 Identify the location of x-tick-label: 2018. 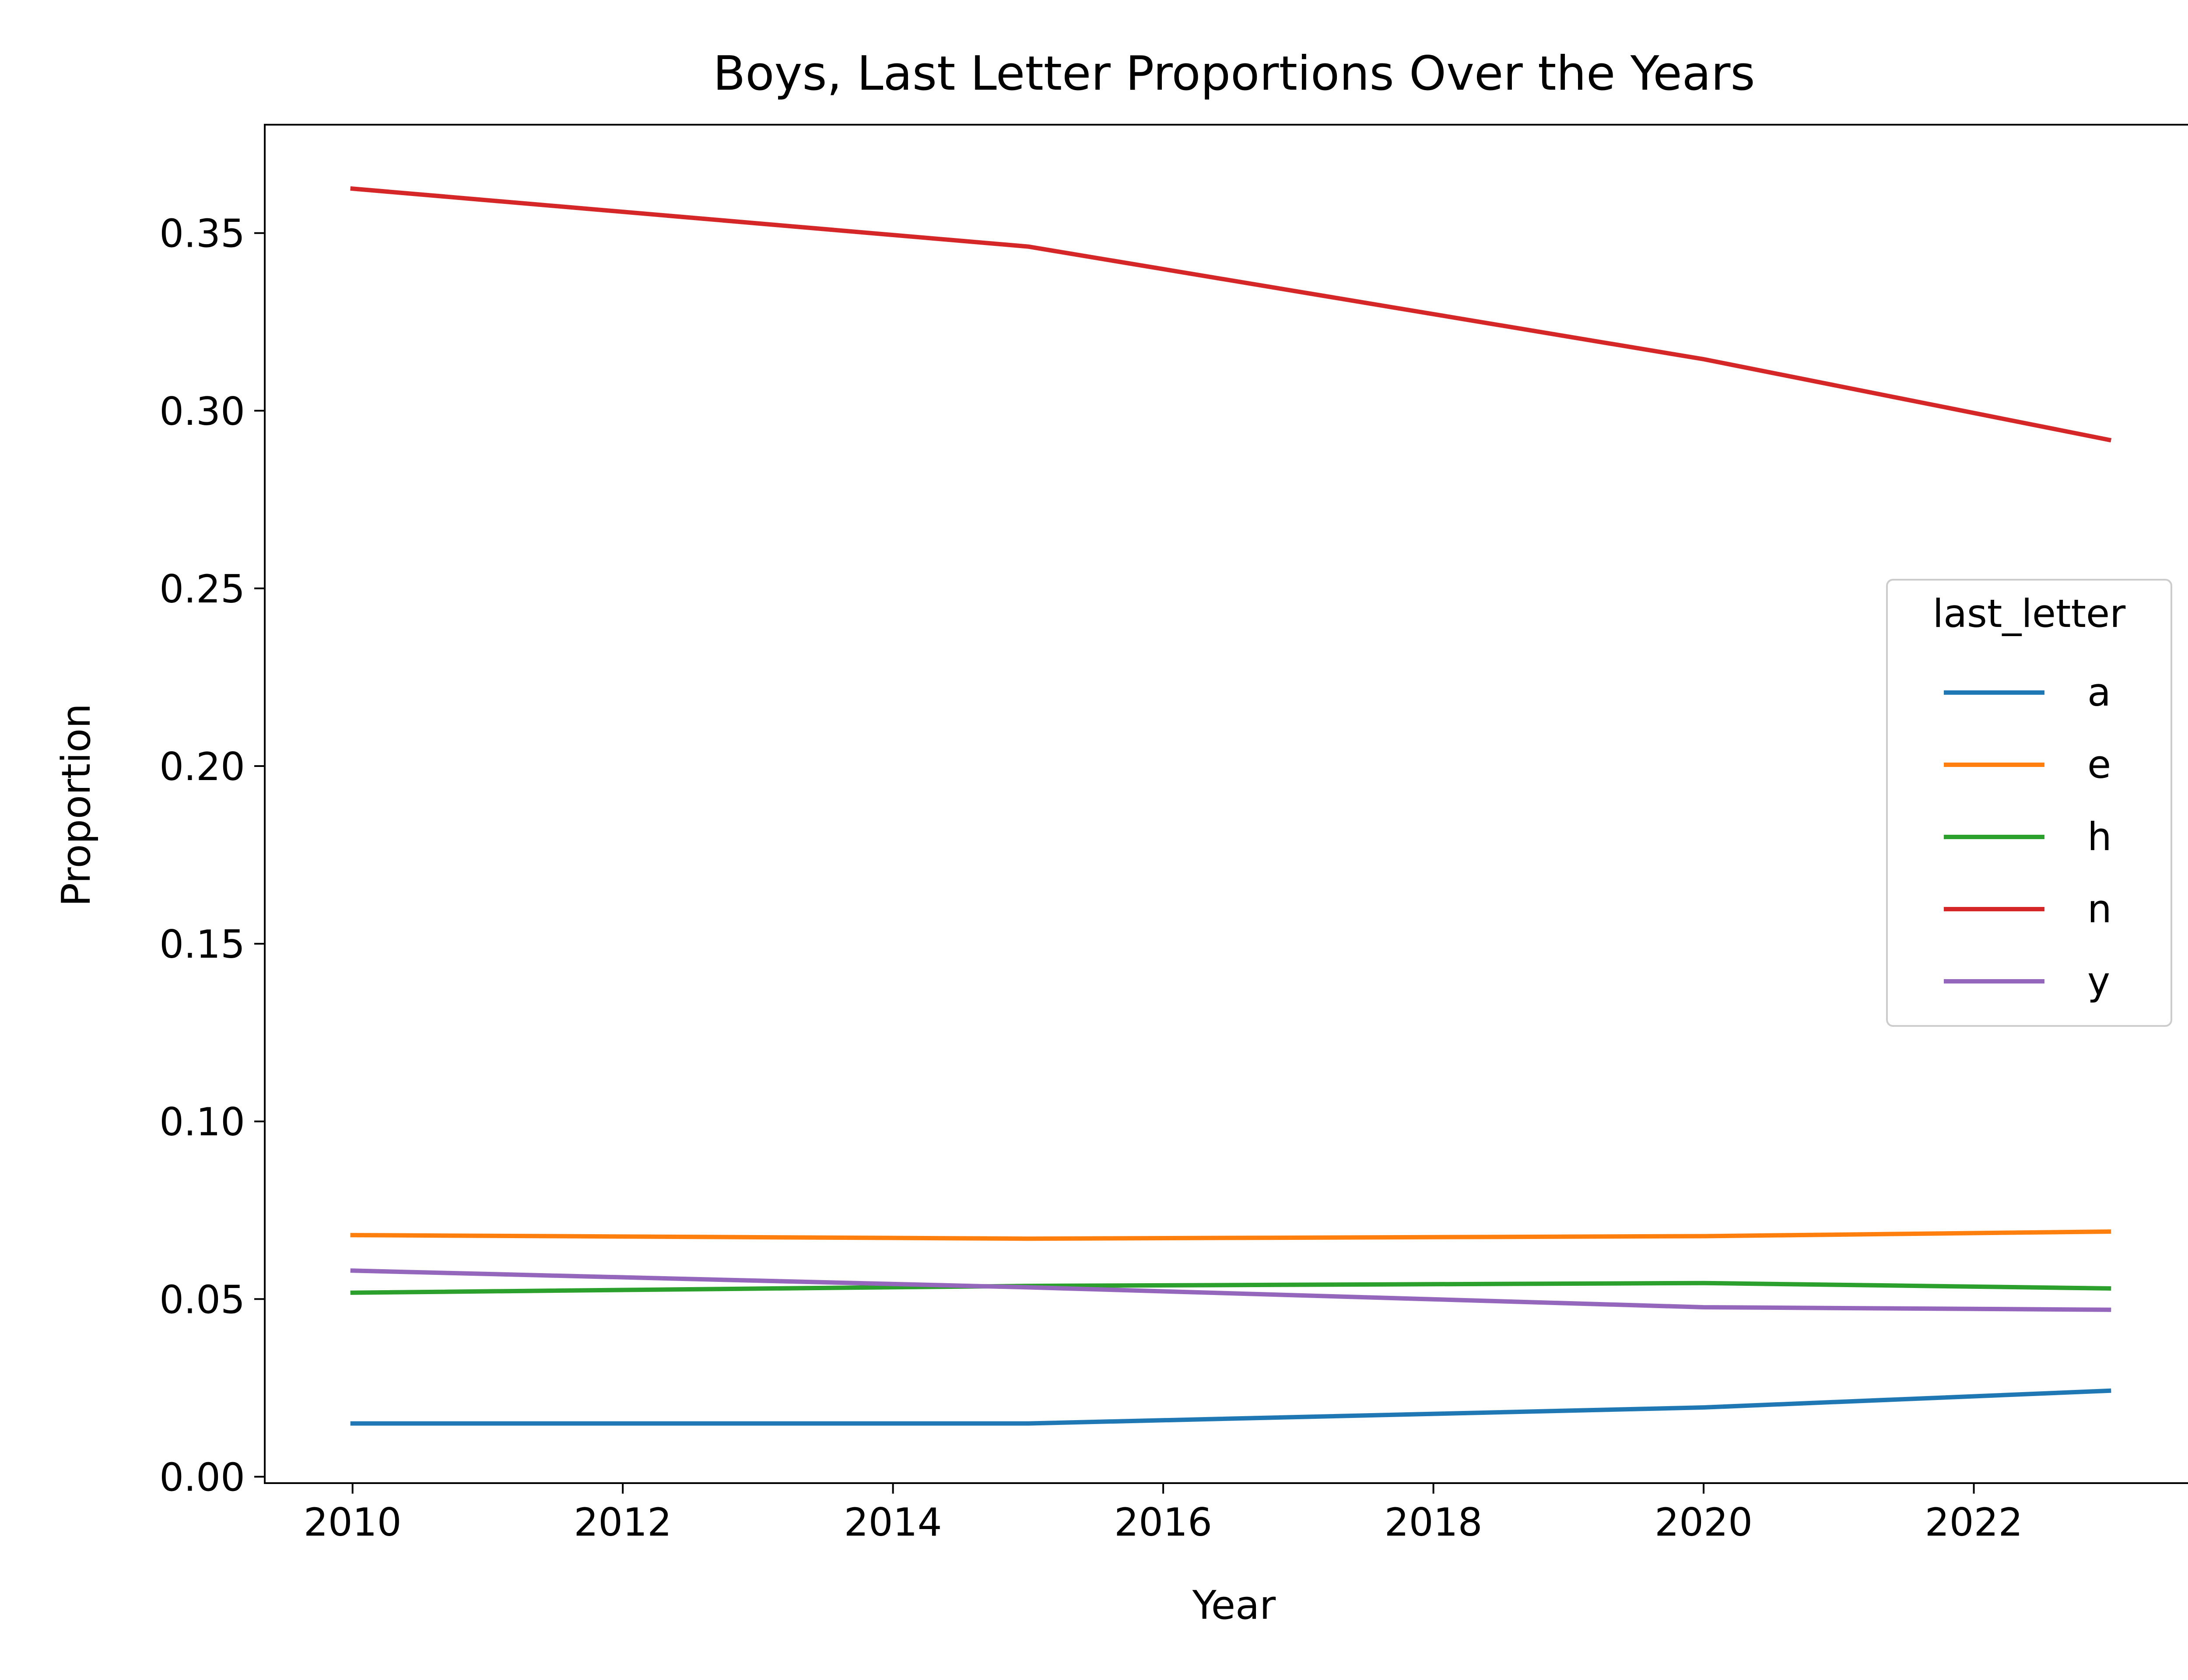
(1434, 1522).